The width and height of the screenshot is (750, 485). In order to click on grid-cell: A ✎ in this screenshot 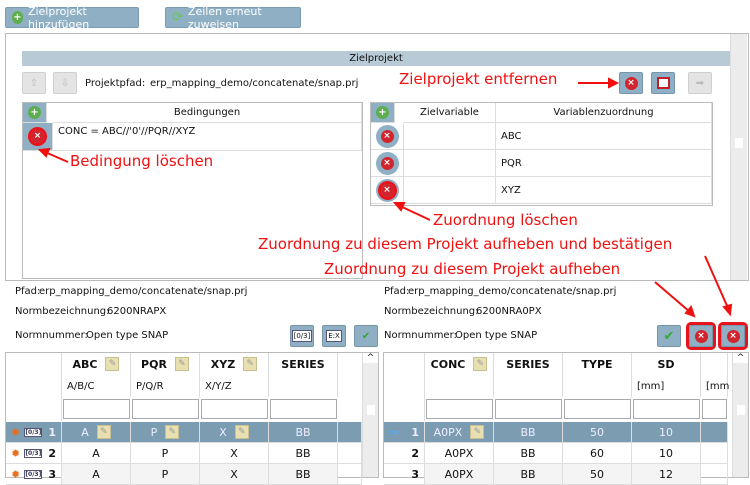, I will do `click(96, 432)`.